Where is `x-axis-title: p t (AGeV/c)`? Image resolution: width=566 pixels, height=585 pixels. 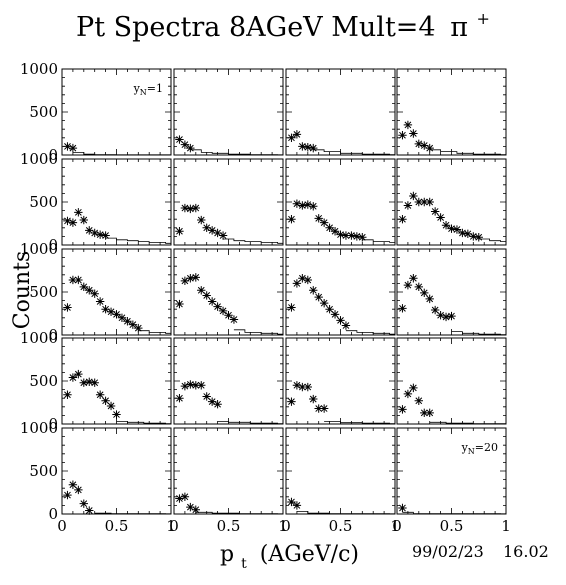
x-axis-title: p t (AGeV/c) is located at coordinates (289, 558).